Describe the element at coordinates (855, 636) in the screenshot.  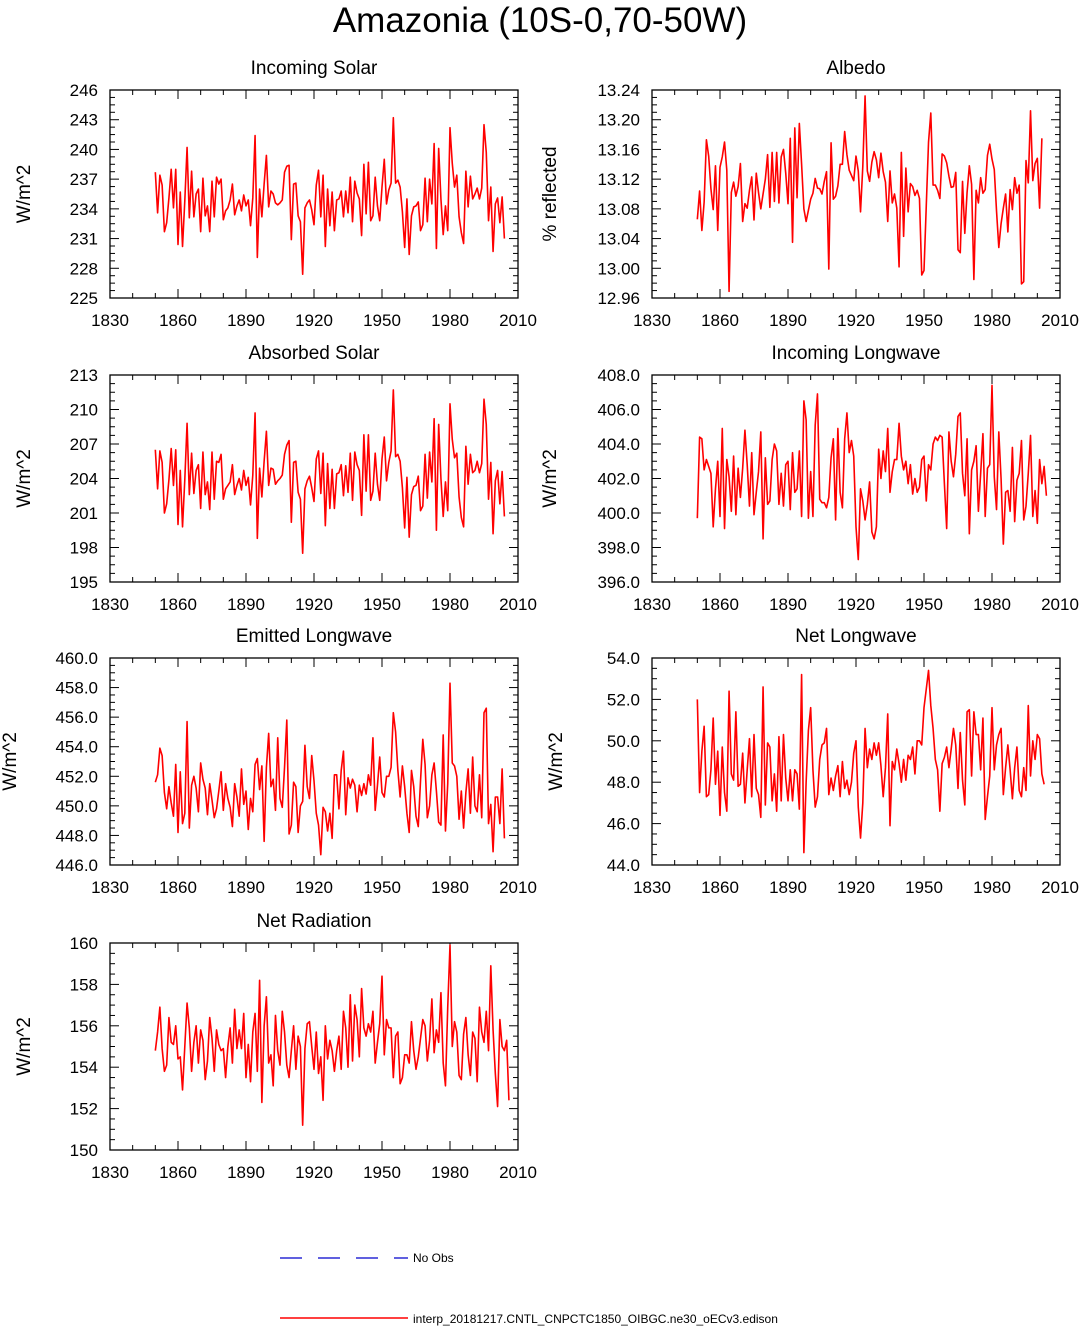
I see `panel-title: Net Longwave` at that location.